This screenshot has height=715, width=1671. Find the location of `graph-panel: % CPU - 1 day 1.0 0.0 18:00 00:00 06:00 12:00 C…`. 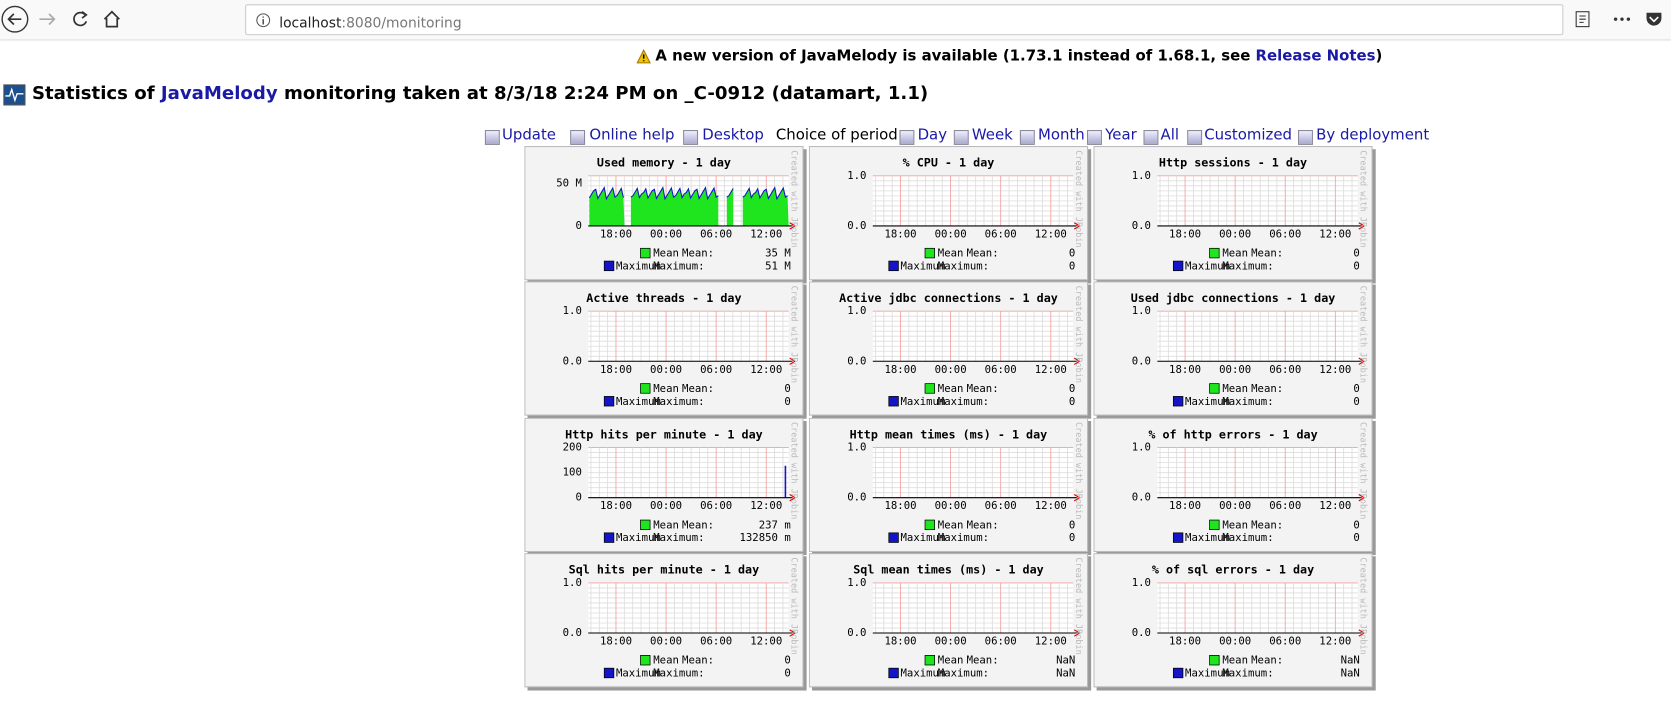

graph-panel: % CPU - 1 day 1.0 0.0 18:00 00:00 06:00 12:00 C… is located at coordinates (950, 215).